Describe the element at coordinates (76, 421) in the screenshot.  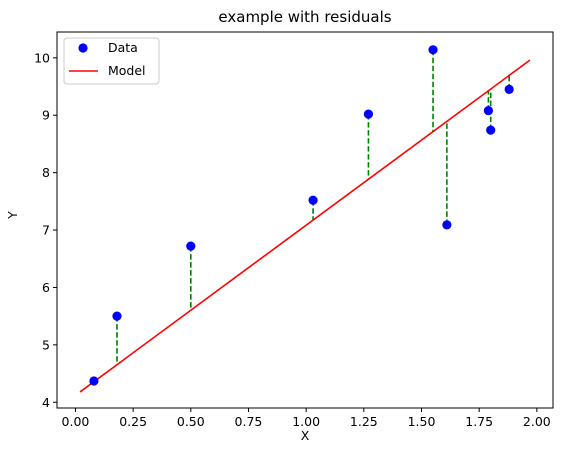
I see `x-tick-label: 0.00` at that location.